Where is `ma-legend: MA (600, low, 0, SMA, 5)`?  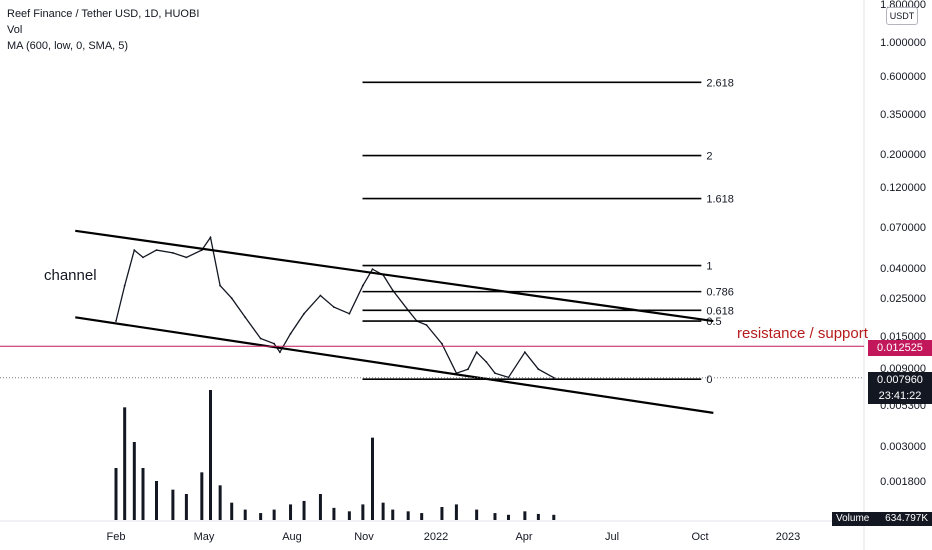
ma-legend: MA (600, low, 0, SMA, 5) is located at coordinates (68, 46).